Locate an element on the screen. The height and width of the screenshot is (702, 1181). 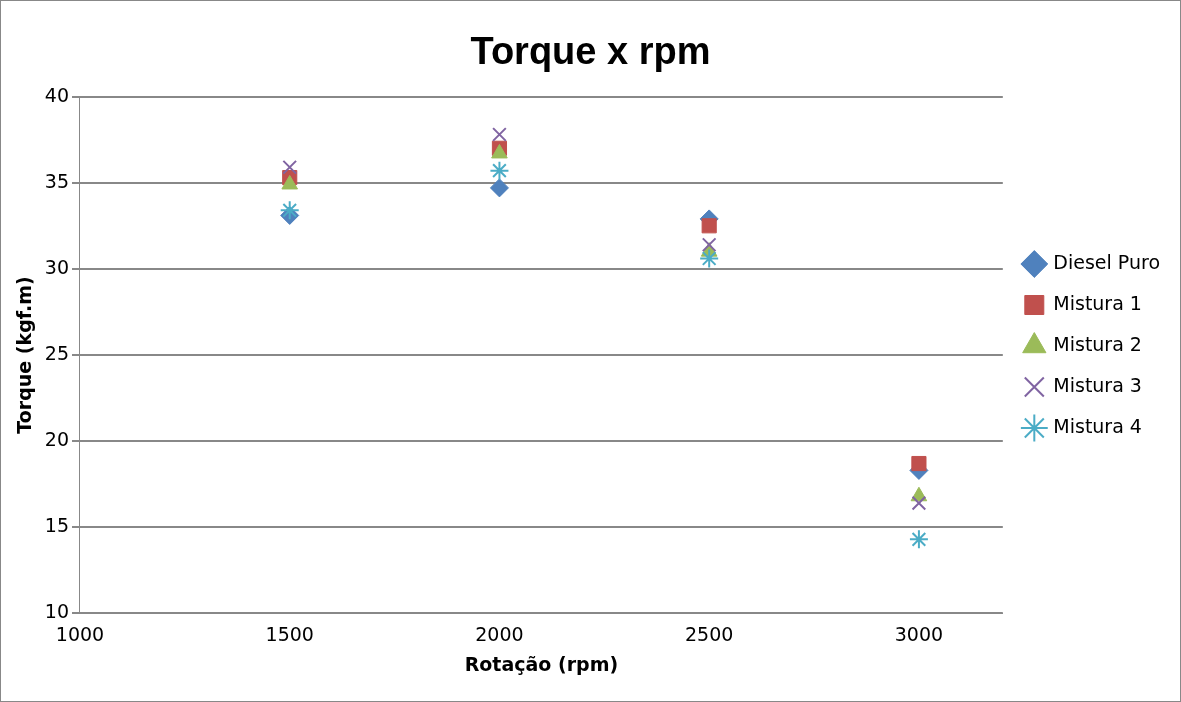
x-tick-label: 2500 is located at coordinates (709, 633).